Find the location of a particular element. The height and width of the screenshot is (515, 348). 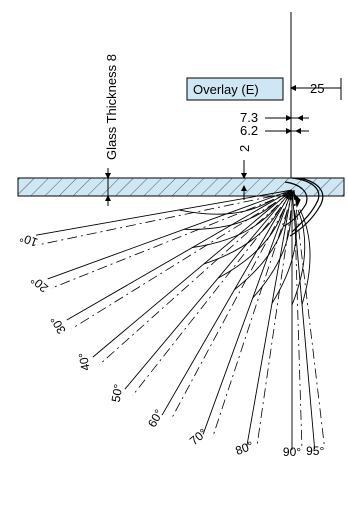

dimension-7-3: 7.3 is located at coordinates (274, 117).